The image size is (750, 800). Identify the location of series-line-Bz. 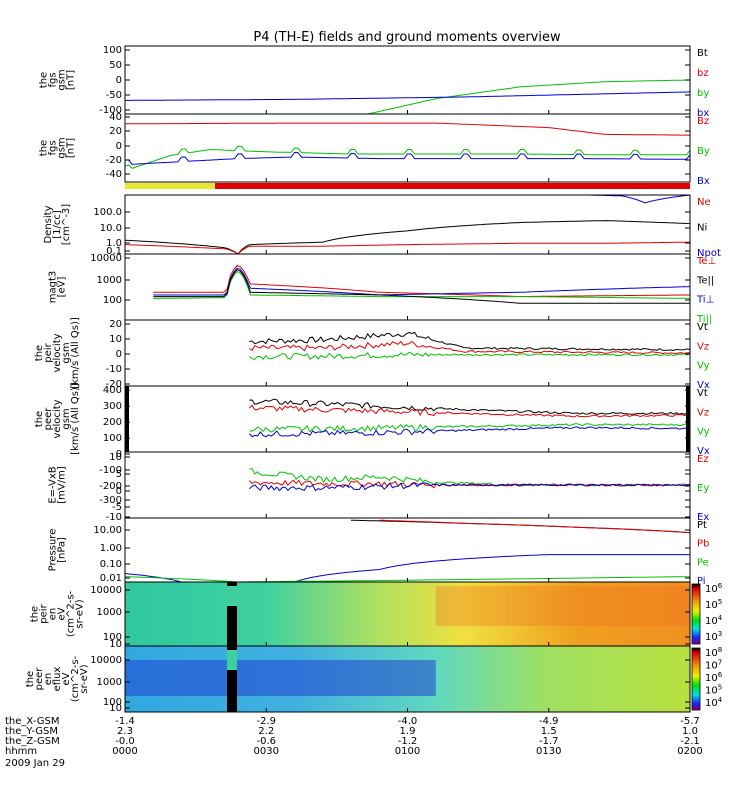
(407, 129).